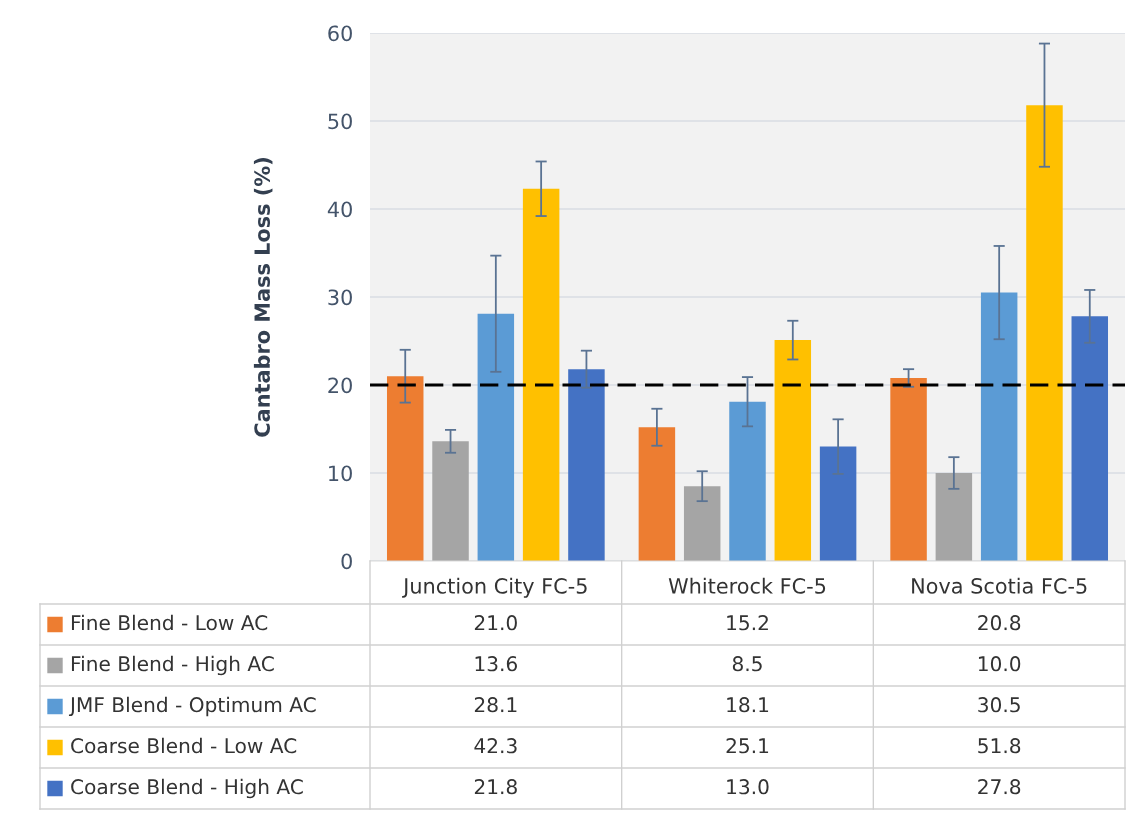 This screenshot has height=816, width=1137. What do you see at coordinates (747, 746) in the screenshot?
I see `data-label: 25.1` at bounding box center [747, 746].